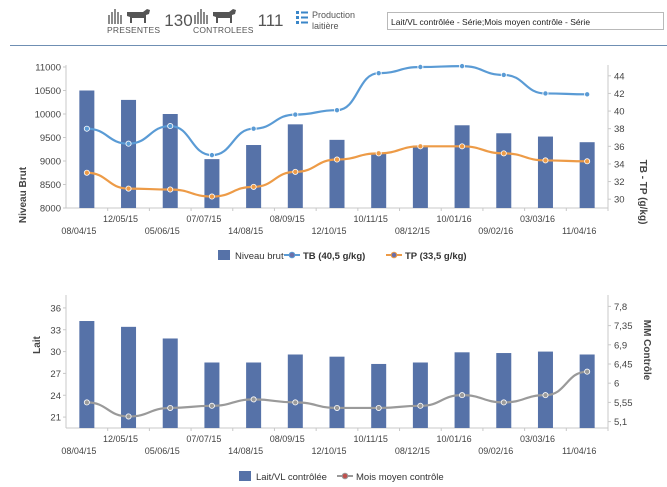 This screenshot has width=667, height=487. Describe the element at coordinates (646, 350) in the screenshot. I see `chart2-y2label: MM Contrôle` at that location.